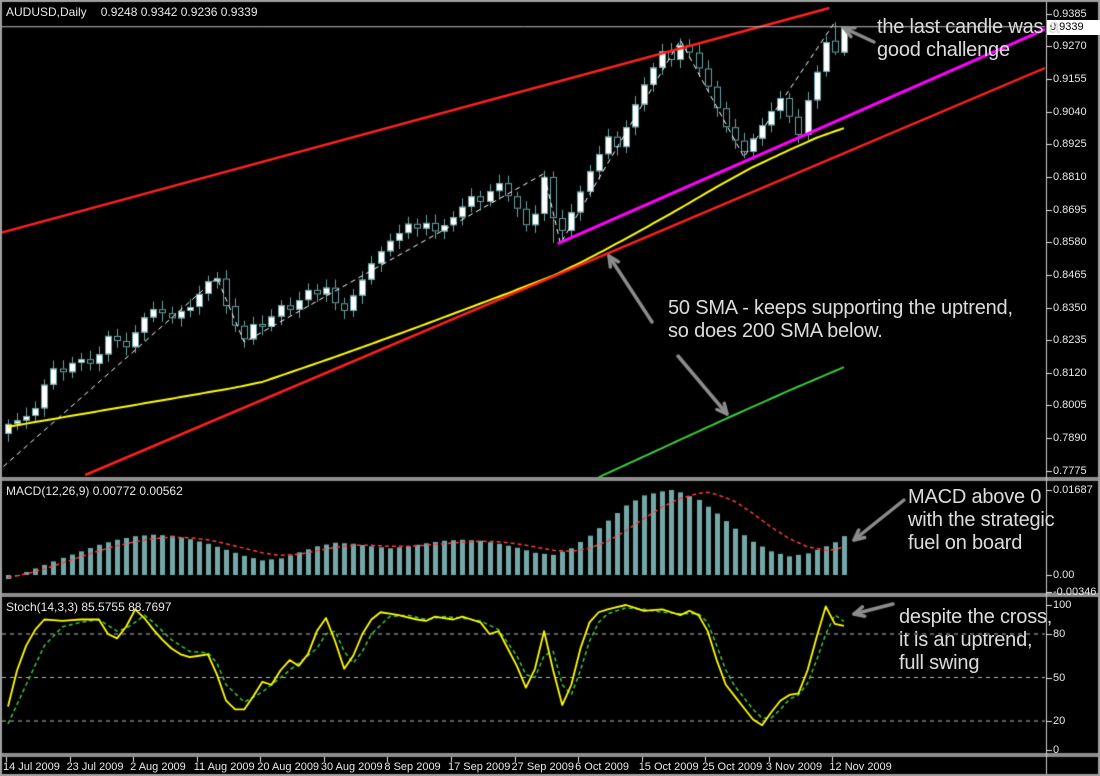 This screenshot has height=776, width=1100. I want to click on time-axis-label: 25 Oct 2009, so click(732, 767).